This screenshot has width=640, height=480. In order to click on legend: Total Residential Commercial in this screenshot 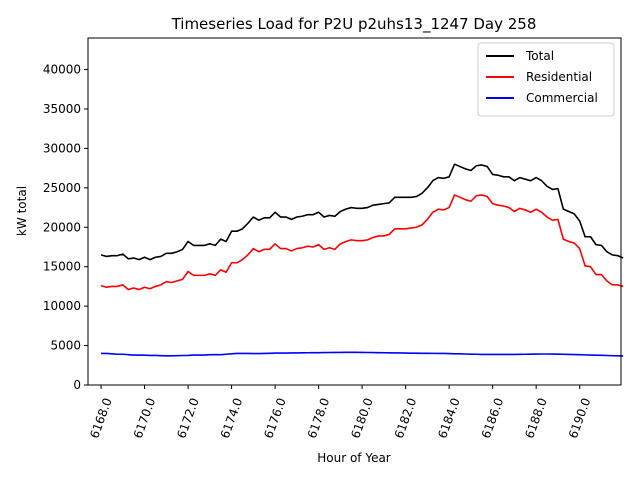, I will do `click(546, 79)`.